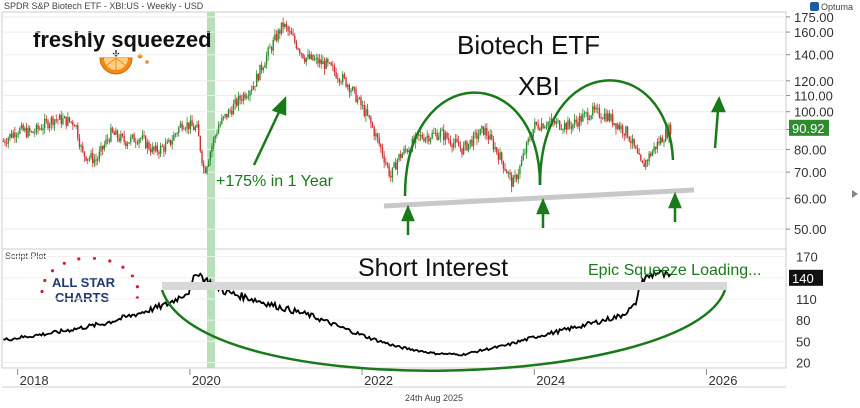  Describe the element at coordinates (814, 55) in the screenshot. I see `price-tick-label: 140.00` at that location.